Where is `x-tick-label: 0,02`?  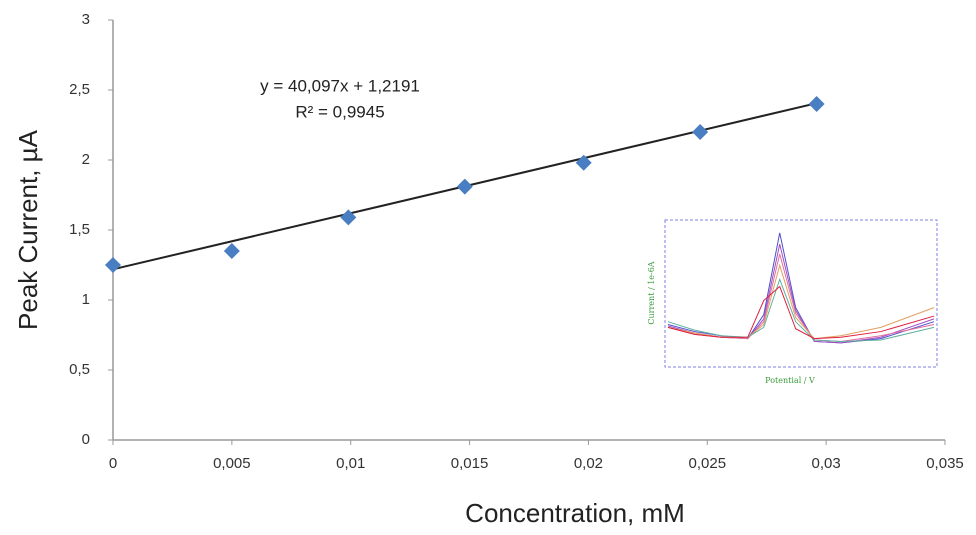
x-tick-label: 0,02 is located at coordinates (588, 463).